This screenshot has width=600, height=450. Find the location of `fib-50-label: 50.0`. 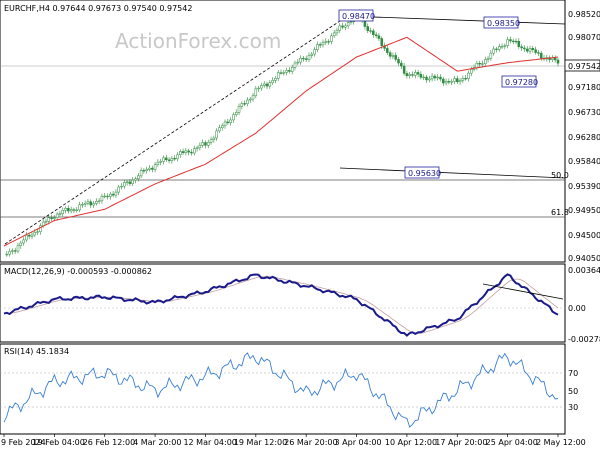

fib-50-label: 50.0 is located at coordinates (560, 175).